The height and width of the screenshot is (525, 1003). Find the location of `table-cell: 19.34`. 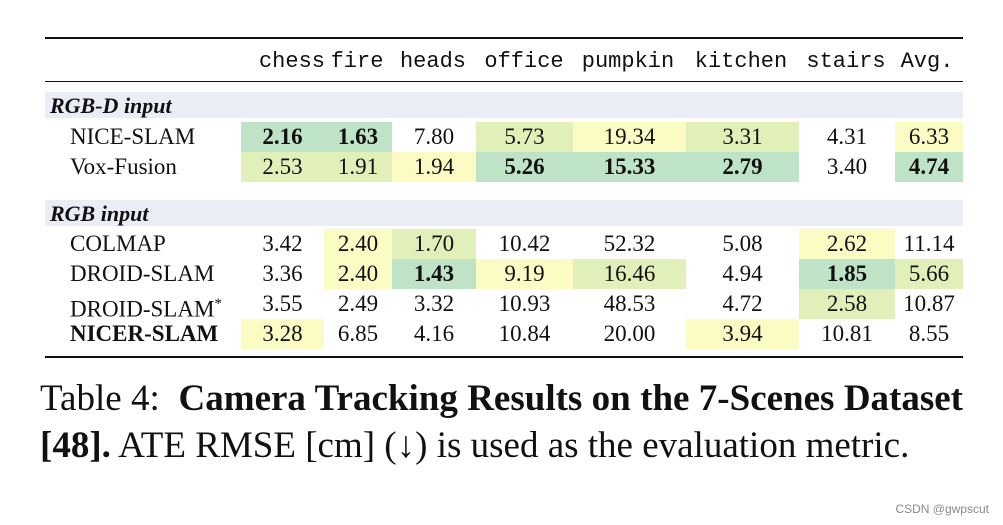

table-cell: 19.34 is located at coordinates (629, 137).